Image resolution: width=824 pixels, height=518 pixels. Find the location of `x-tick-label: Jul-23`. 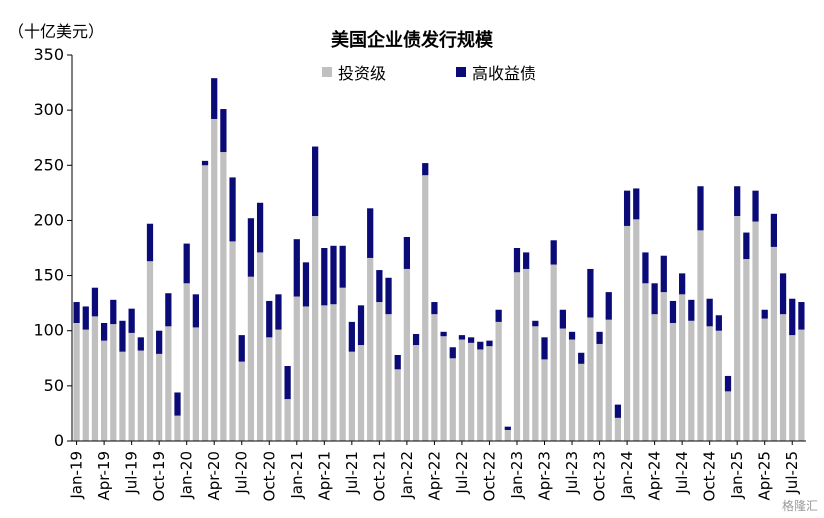

x-tick-label: Jul-23 is located at coordinates (572, 473).